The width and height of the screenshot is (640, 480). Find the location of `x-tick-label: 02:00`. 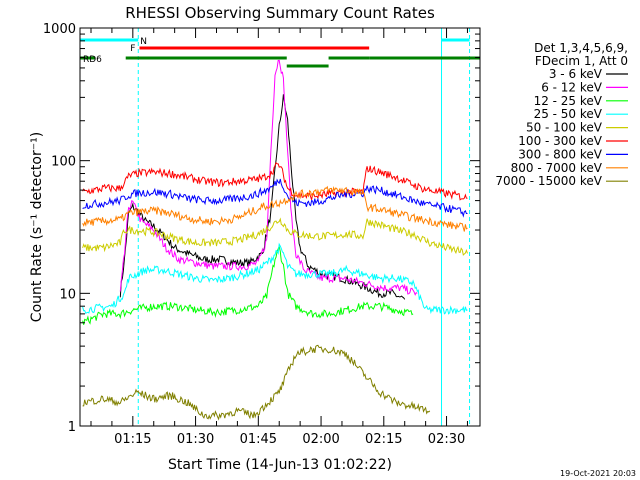

x-tick-label: 02:00 is located at coordinates (320, 439).